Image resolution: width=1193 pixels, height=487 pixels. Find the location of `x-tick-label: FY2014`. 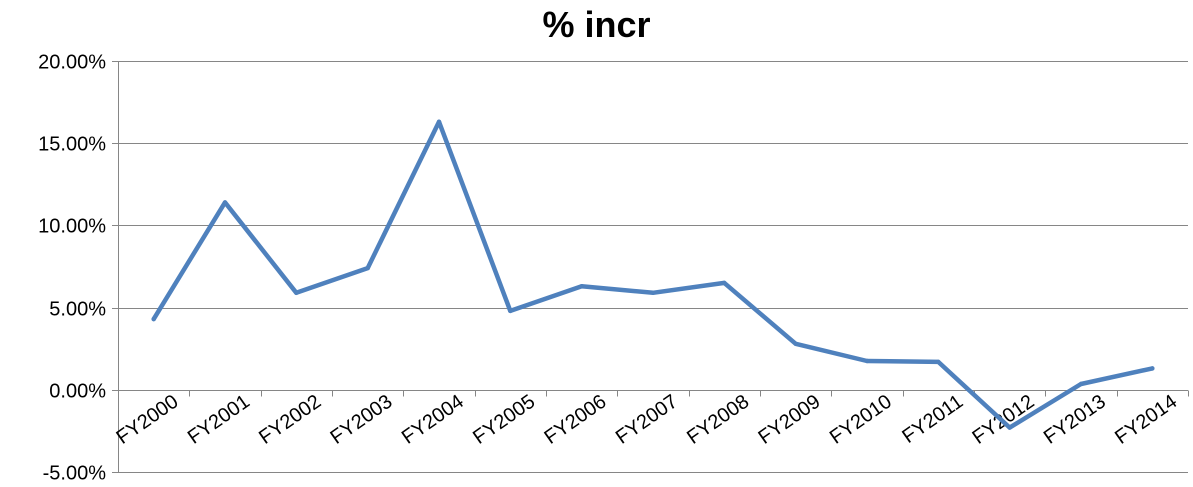

x-tick-label: FY2014 is located at coordinates (1146, 420).